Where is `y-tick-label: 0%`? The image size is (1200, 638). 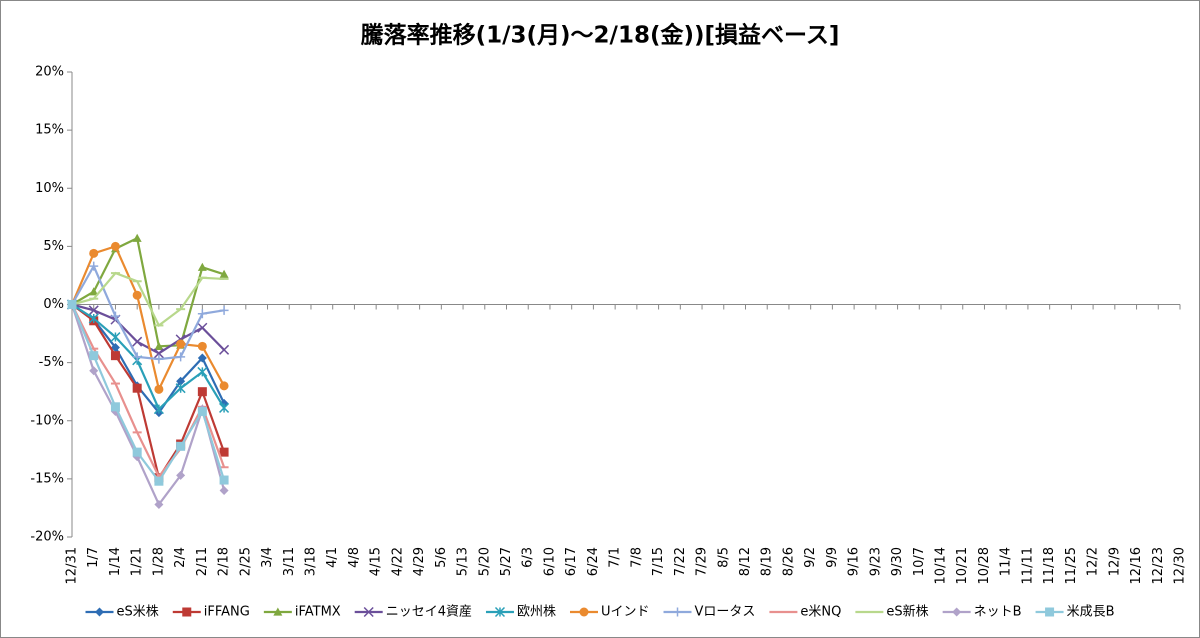
y-tick-label: 0% is located at coordinates (53, 304).